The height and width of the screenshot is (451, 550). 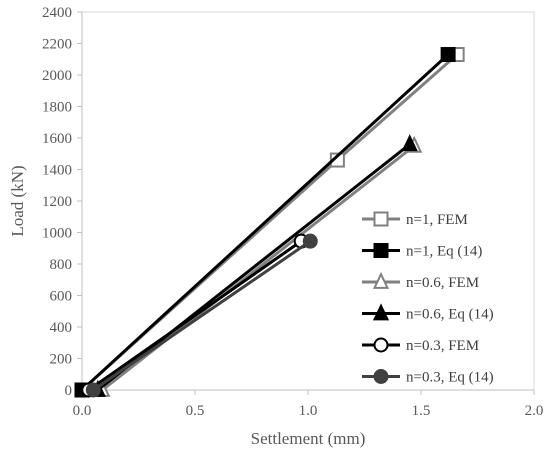 What do you see at coordinates (442, 283) in the screenshot?
I see `legend-label: n=0.6, FEM` at bounding box center [442, 283].